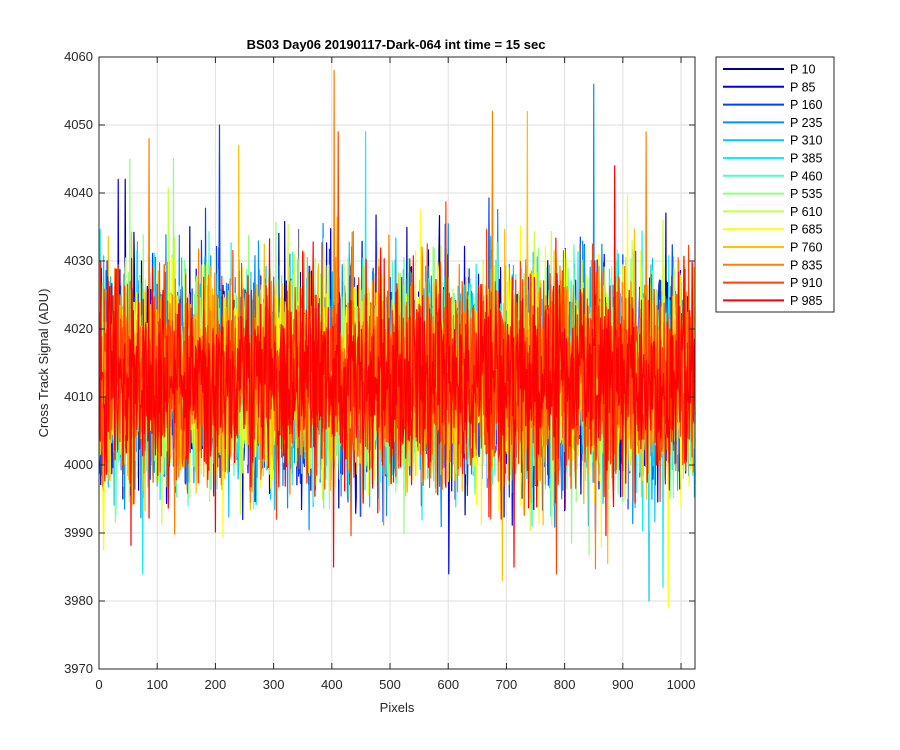  Describe the element at coordinates (681, 684) in the screenshot. I see `x-tick-label: 1000` at that location.